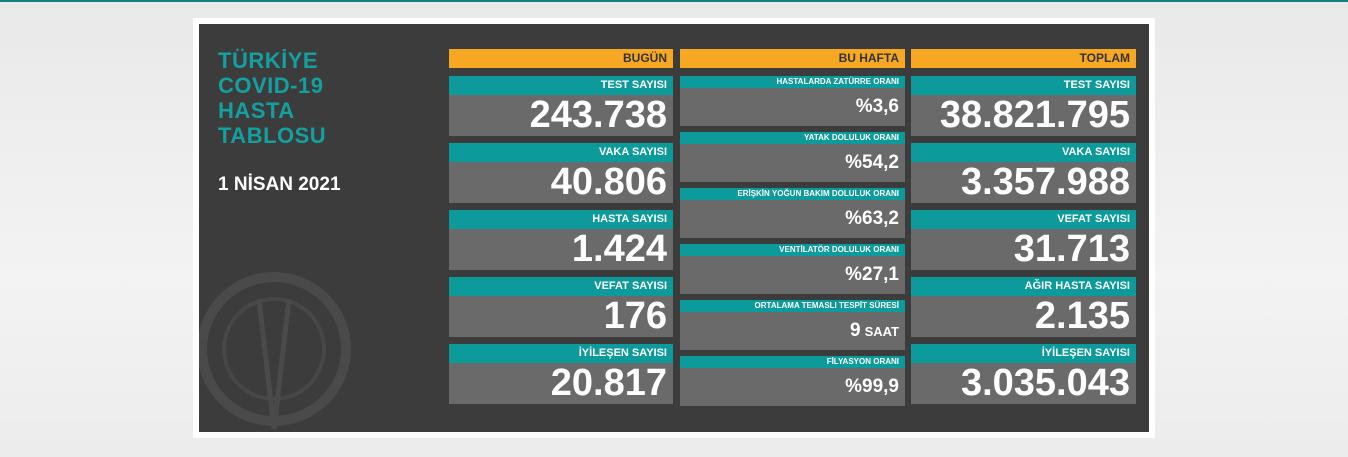 The image size is (1348, 457). I want to click on top-line, so click(674, 1).